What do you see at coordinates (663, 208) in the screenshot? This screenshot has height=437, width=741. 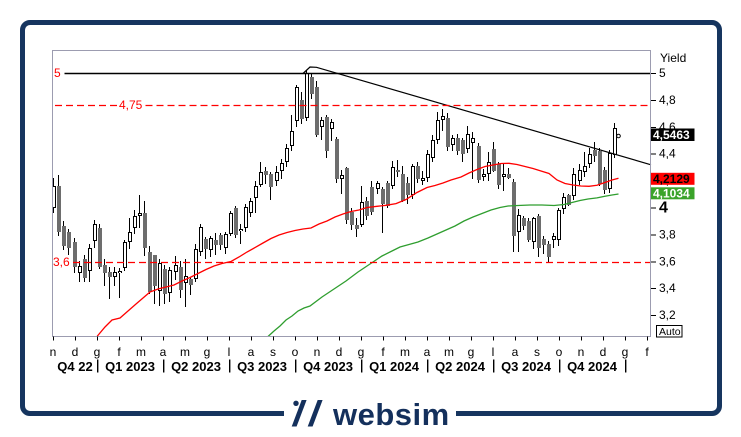 I see `svg-text: 4` at bounding box center [663, 208].